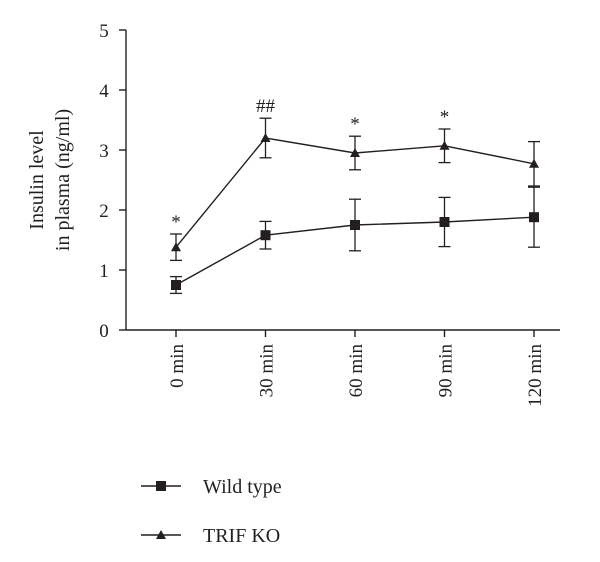 The image size is (600, 562). I want to click on x-tick-label: 0 min, so click(177, 366).